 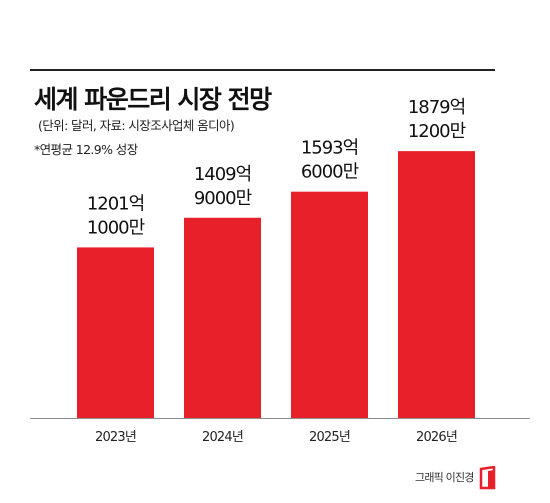 I want to click on x-tick-label: 2026년, so click(x=436, y=437).